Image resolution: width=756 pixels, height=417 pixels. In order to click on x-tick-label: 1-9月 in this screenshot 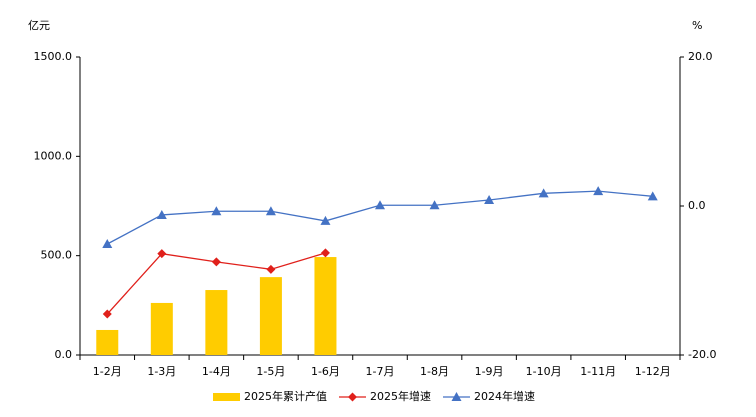, I will do `click(489, 371)`.